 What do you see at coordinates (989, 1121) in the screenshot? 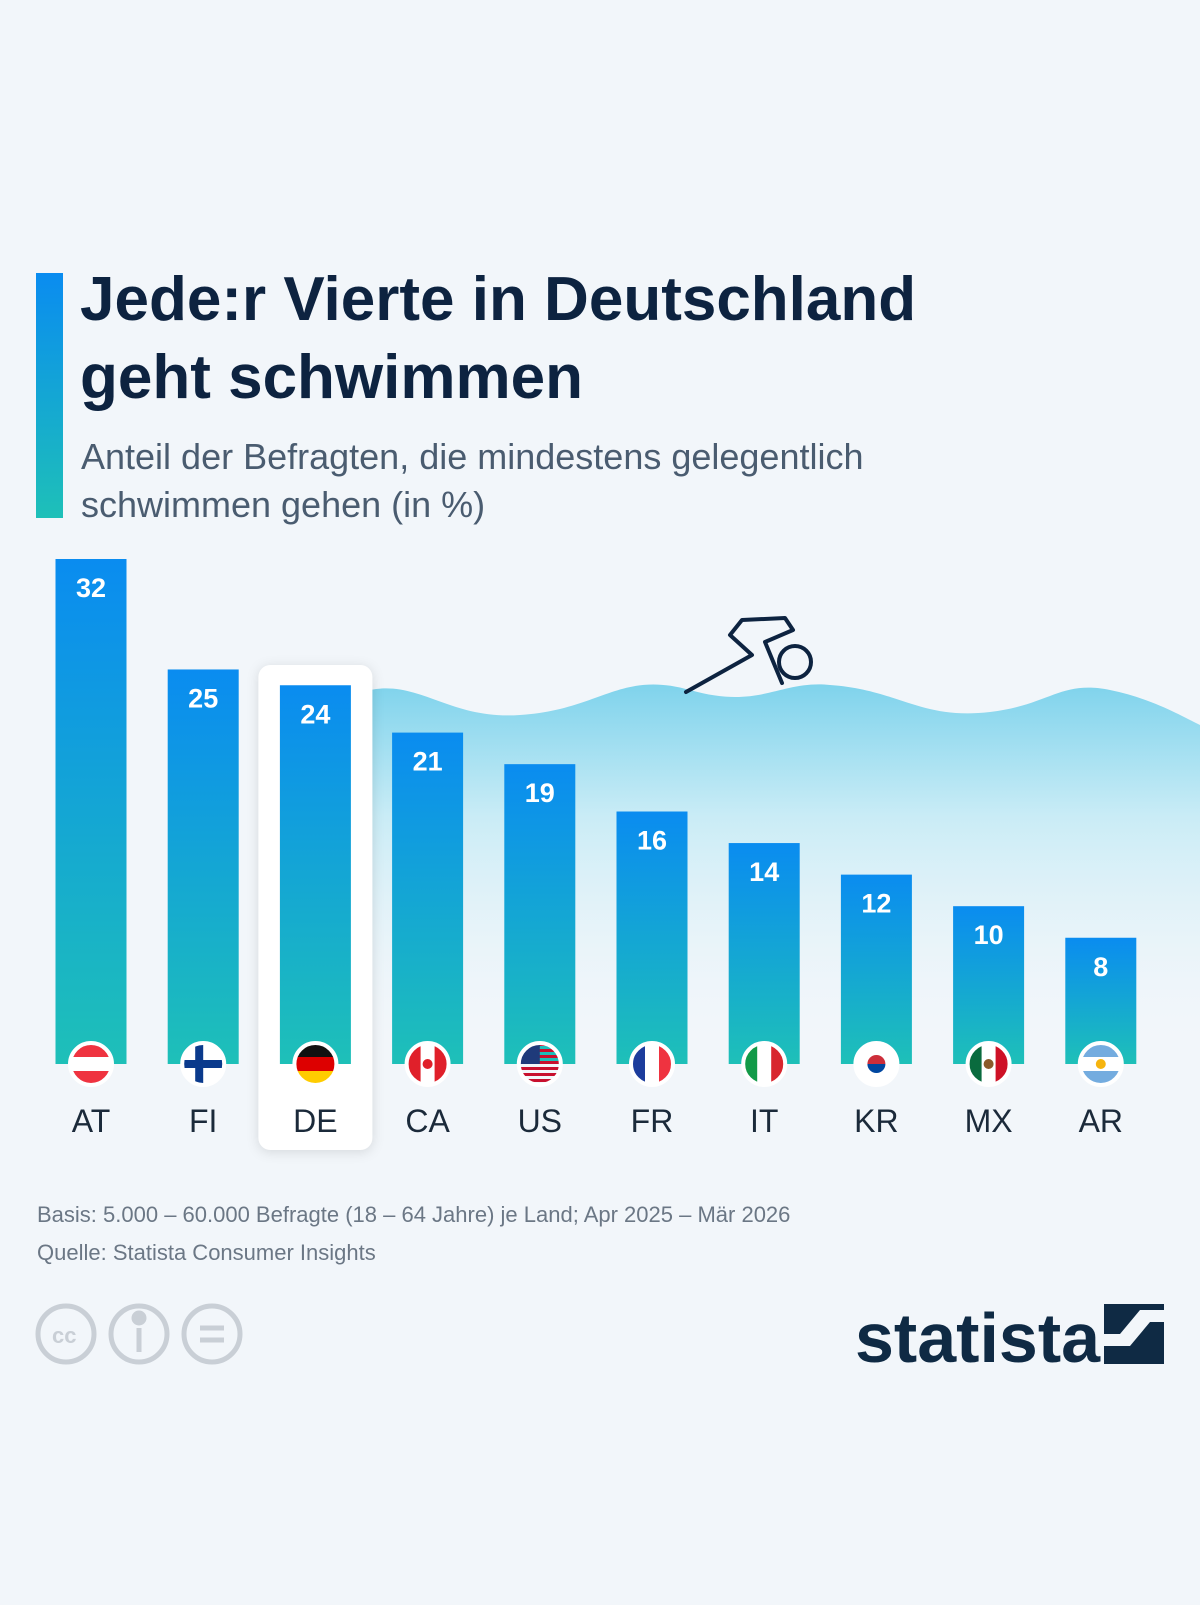
I see `x-tick-label: MX` at bounding box center [989, 1121].